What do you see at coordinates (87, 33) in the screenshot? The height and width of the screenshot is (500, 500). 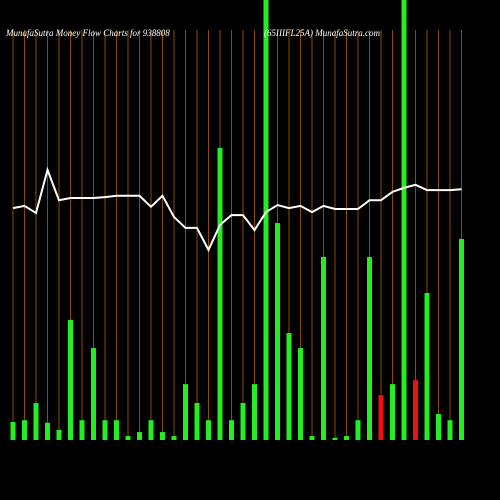 I see `chart-title: MunafaSutra Money Flow Charts for 938808` at bounding box center [87, 33].